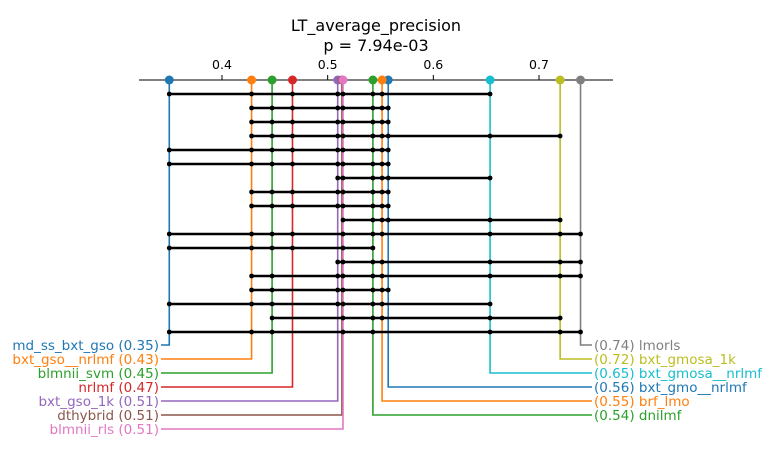  What do you see at coordinates (375, 80) in the screenshot?
I see `method-markers` at bounding box center [375, 80].